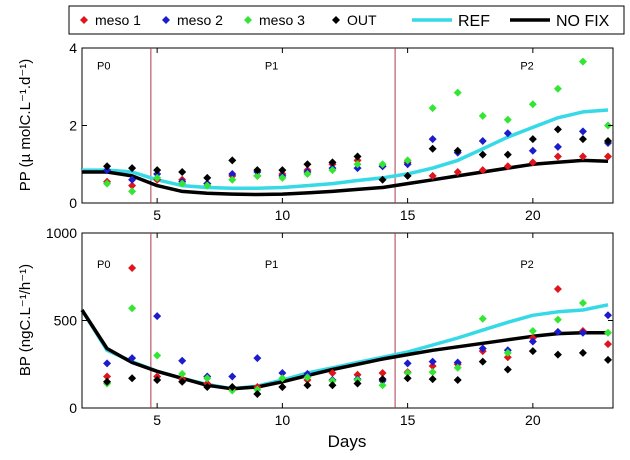 The image size is (630, 460). Describe the element at coordinates (73, 408) in the screenshot. I see `bp-ytick-label: 0` at that location.